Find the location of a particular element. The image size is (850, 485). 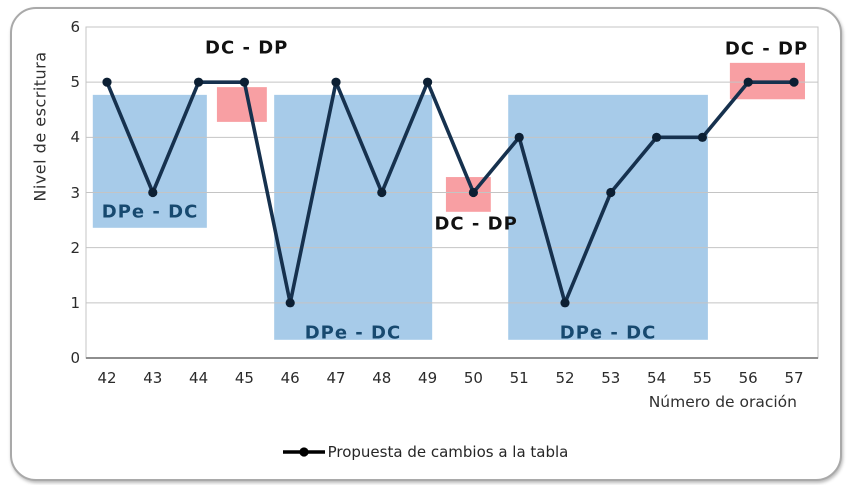

x-tick-53: 53 is located at coordinates (611, 378).